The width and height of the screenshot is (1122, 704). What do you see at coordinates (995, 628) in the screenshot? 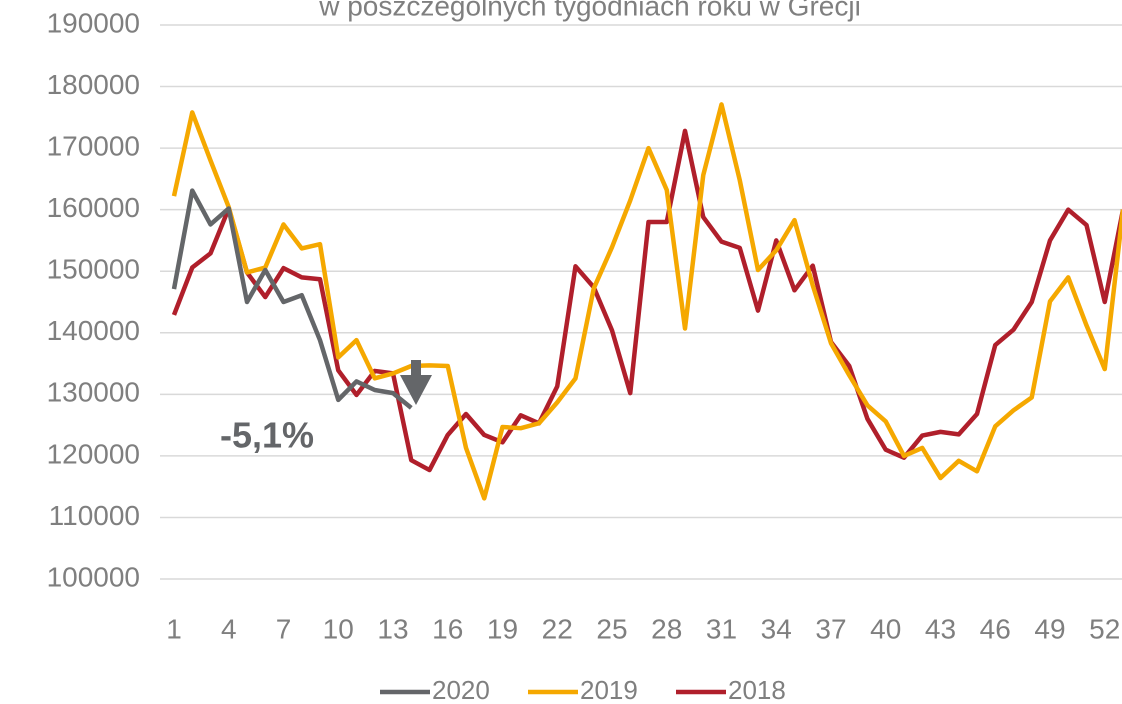
I see `x-tick-label: 46` at bounding box center [995, 628].